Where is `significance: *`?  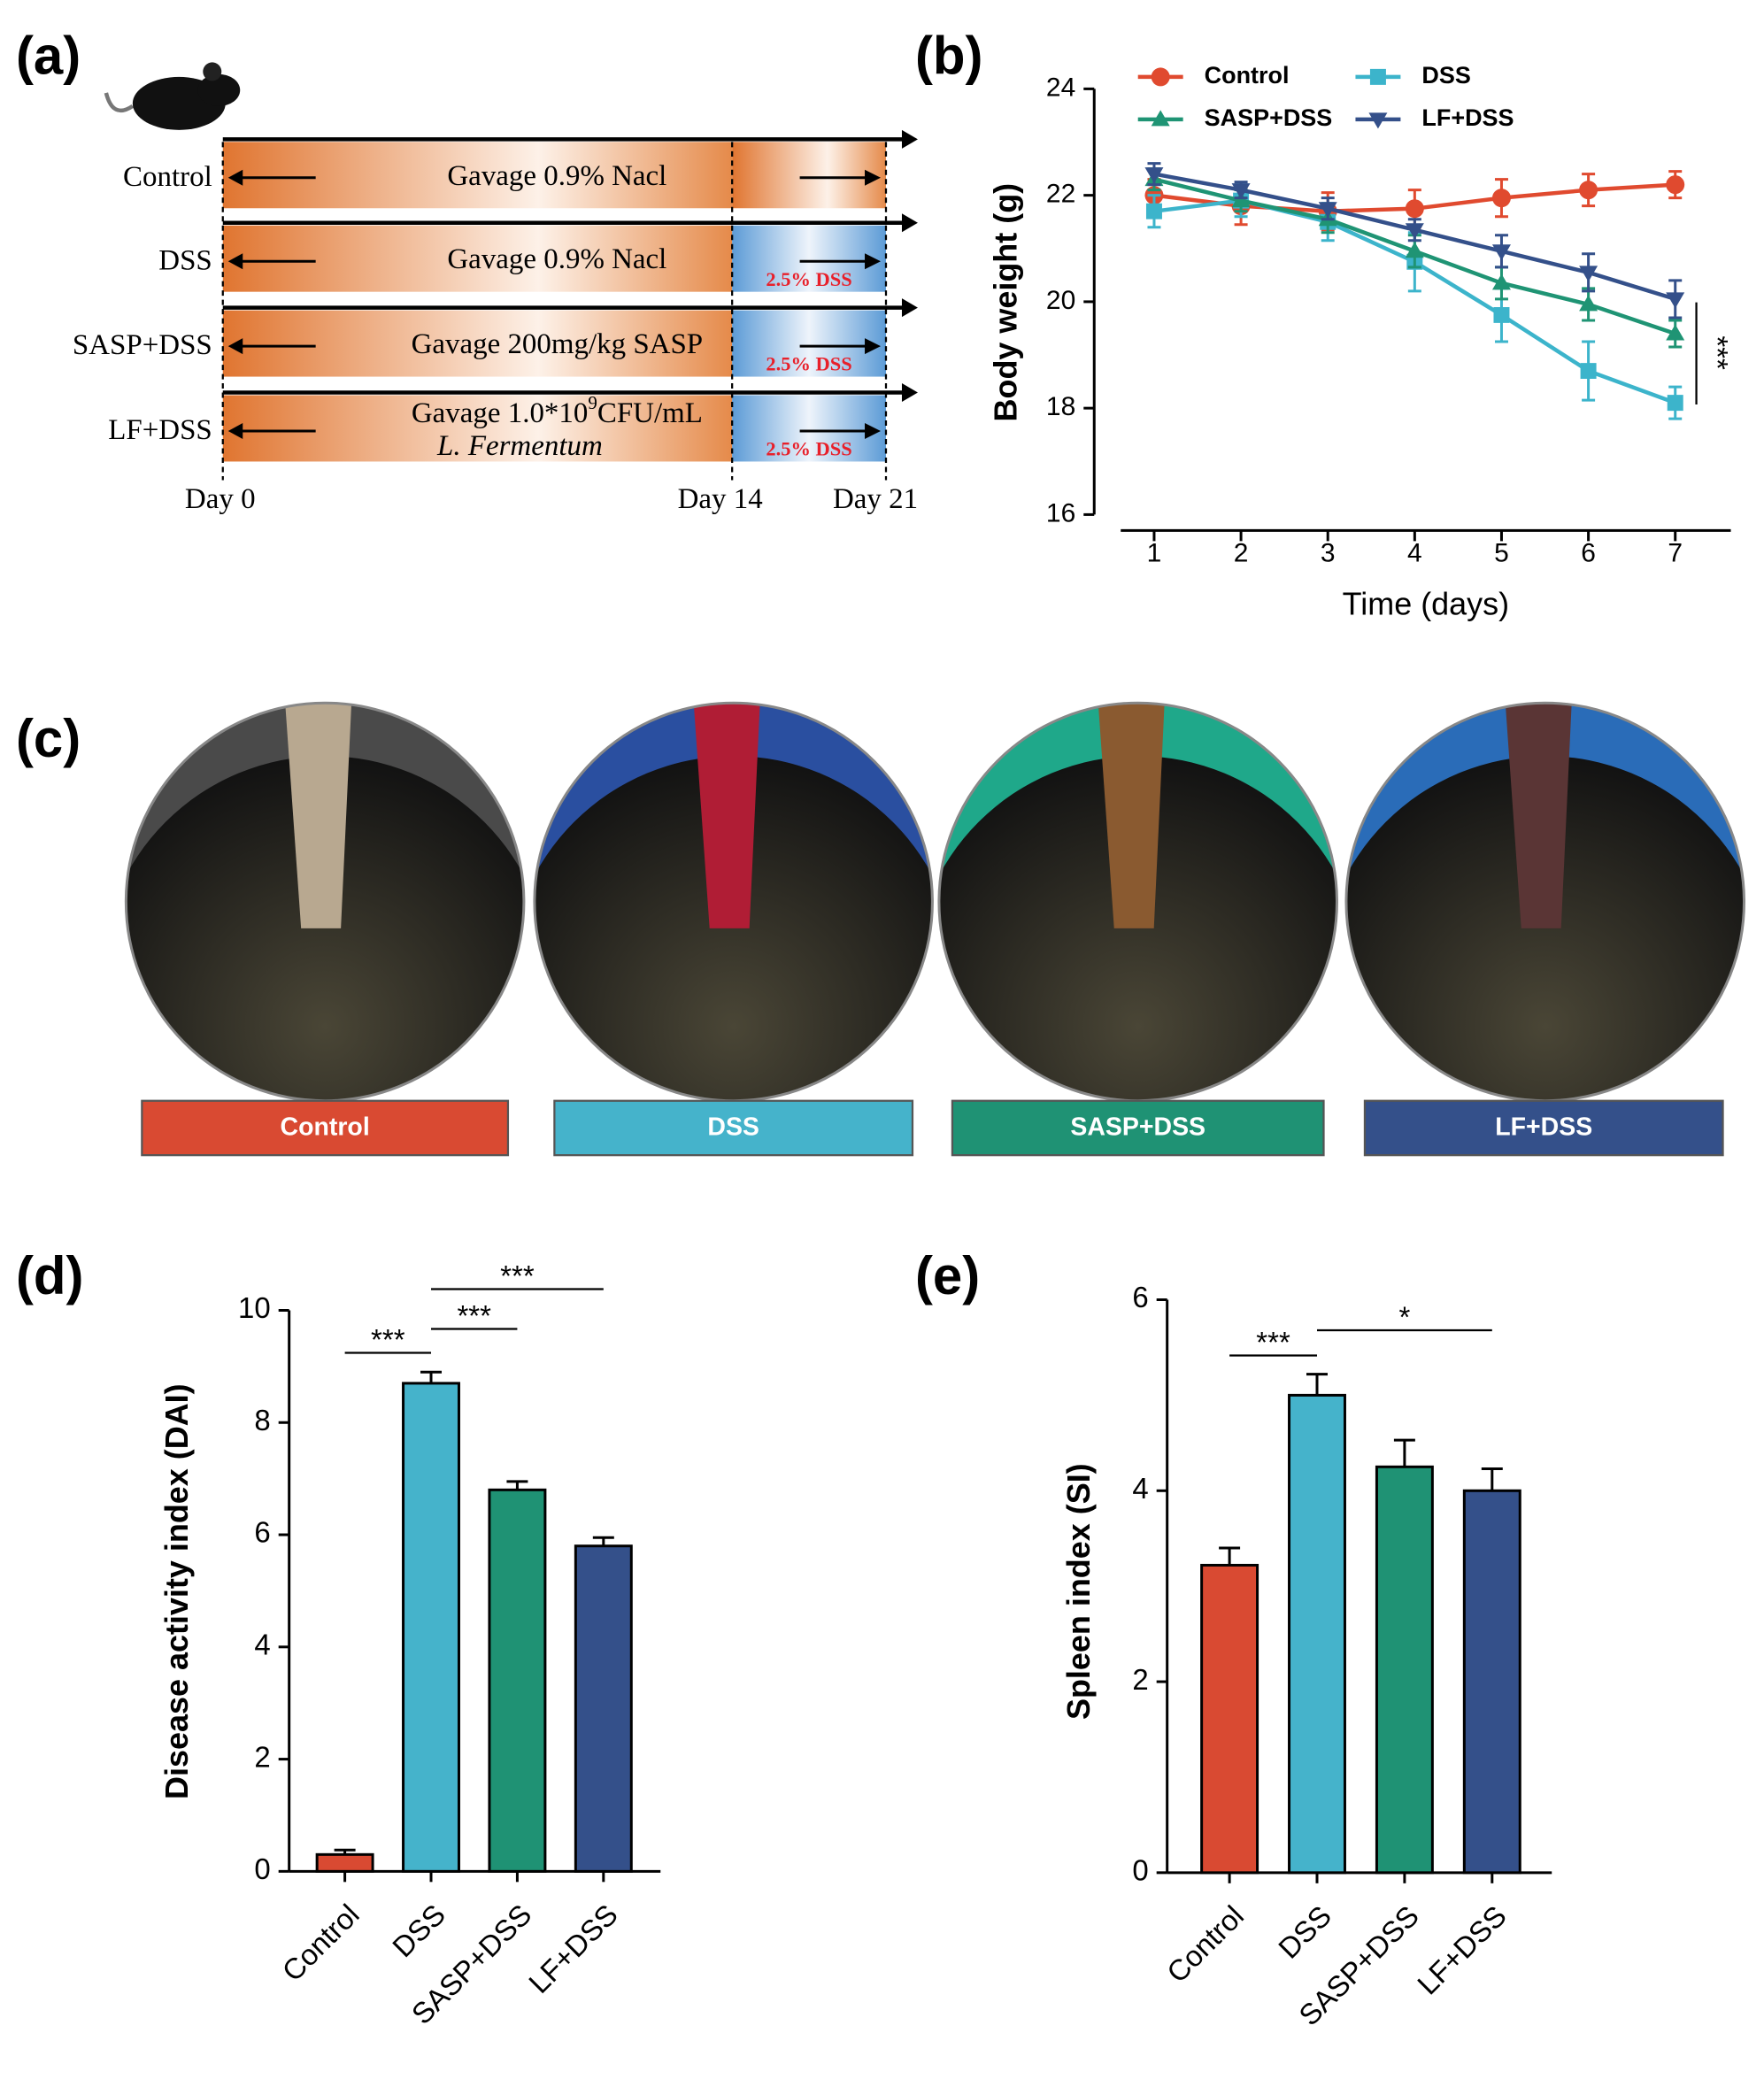
significance: * is located at coordinates (1404, 1317).